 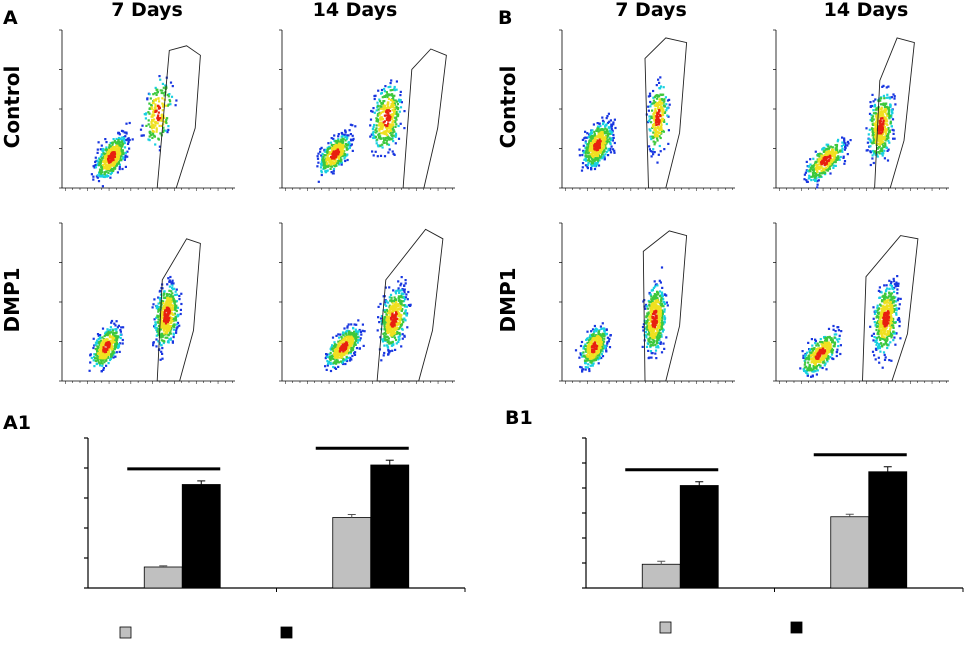 I want to click on gate-polygon, so click(x=178, y=117).